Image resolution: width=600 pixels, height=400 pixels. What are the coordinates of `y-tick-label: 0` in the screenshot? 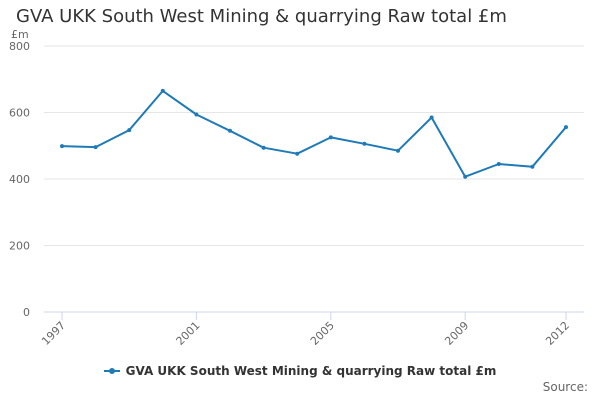 It's located at (26, 312).